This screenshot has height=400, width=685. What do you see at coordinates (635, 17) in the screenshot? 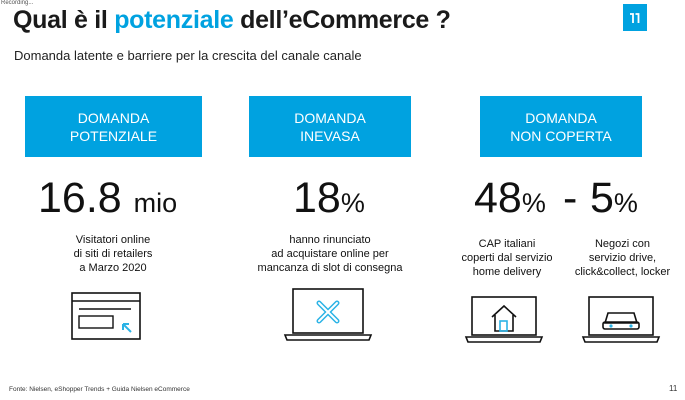
I see `nielsen-logo-icon` at bounding box center [635, 17].